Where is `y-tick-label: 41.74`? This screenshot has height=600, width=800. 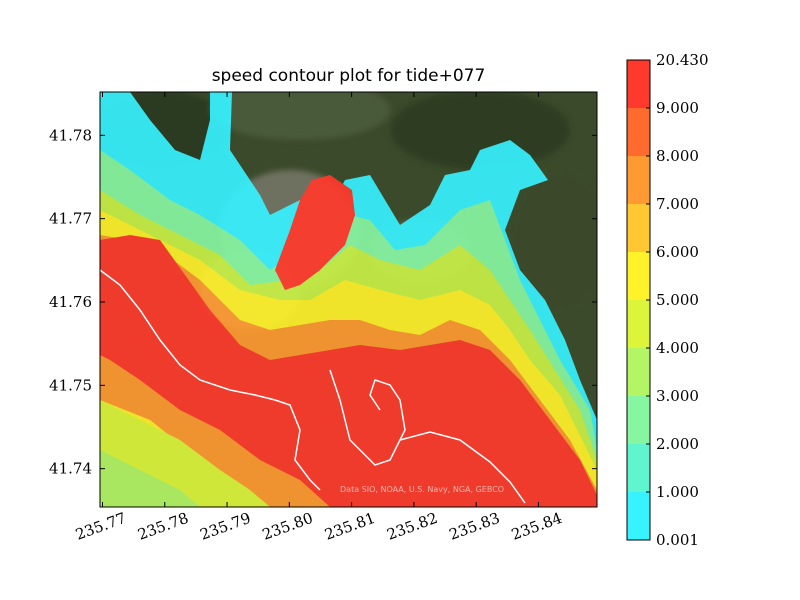
y-tick-label: 41.74 is located at coordinates (70, 469).